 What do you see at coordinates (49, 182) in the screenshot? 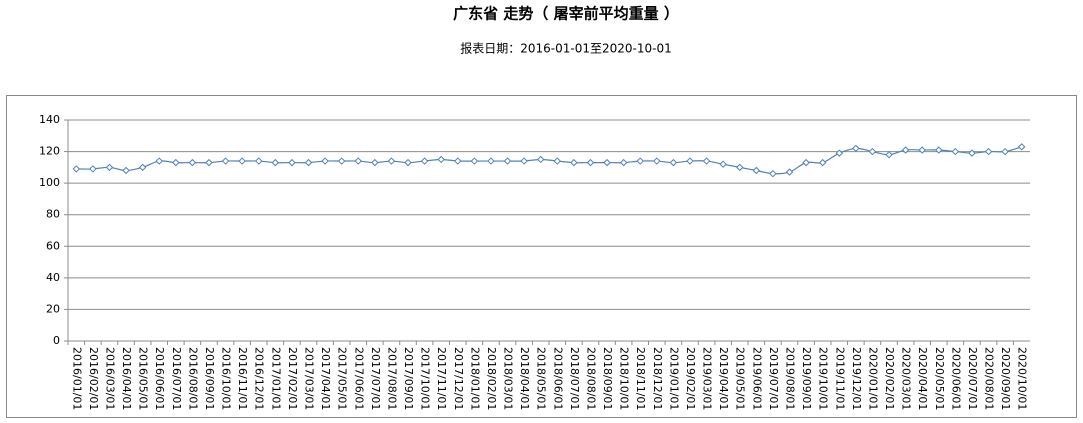
I see `y-tick-label: 100` at bounding box center [49, 182].